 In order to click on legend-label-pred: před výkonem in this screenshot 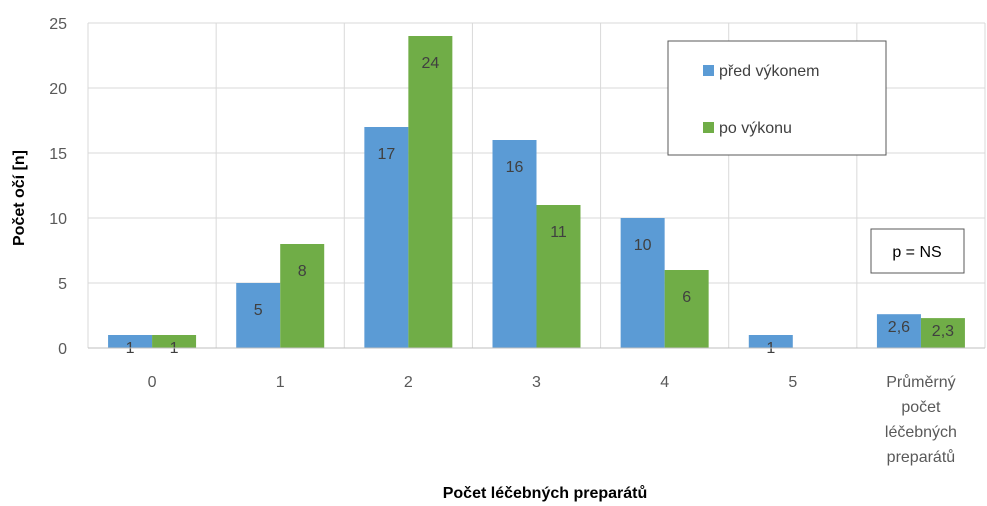, I will do `click(769, 71)`.